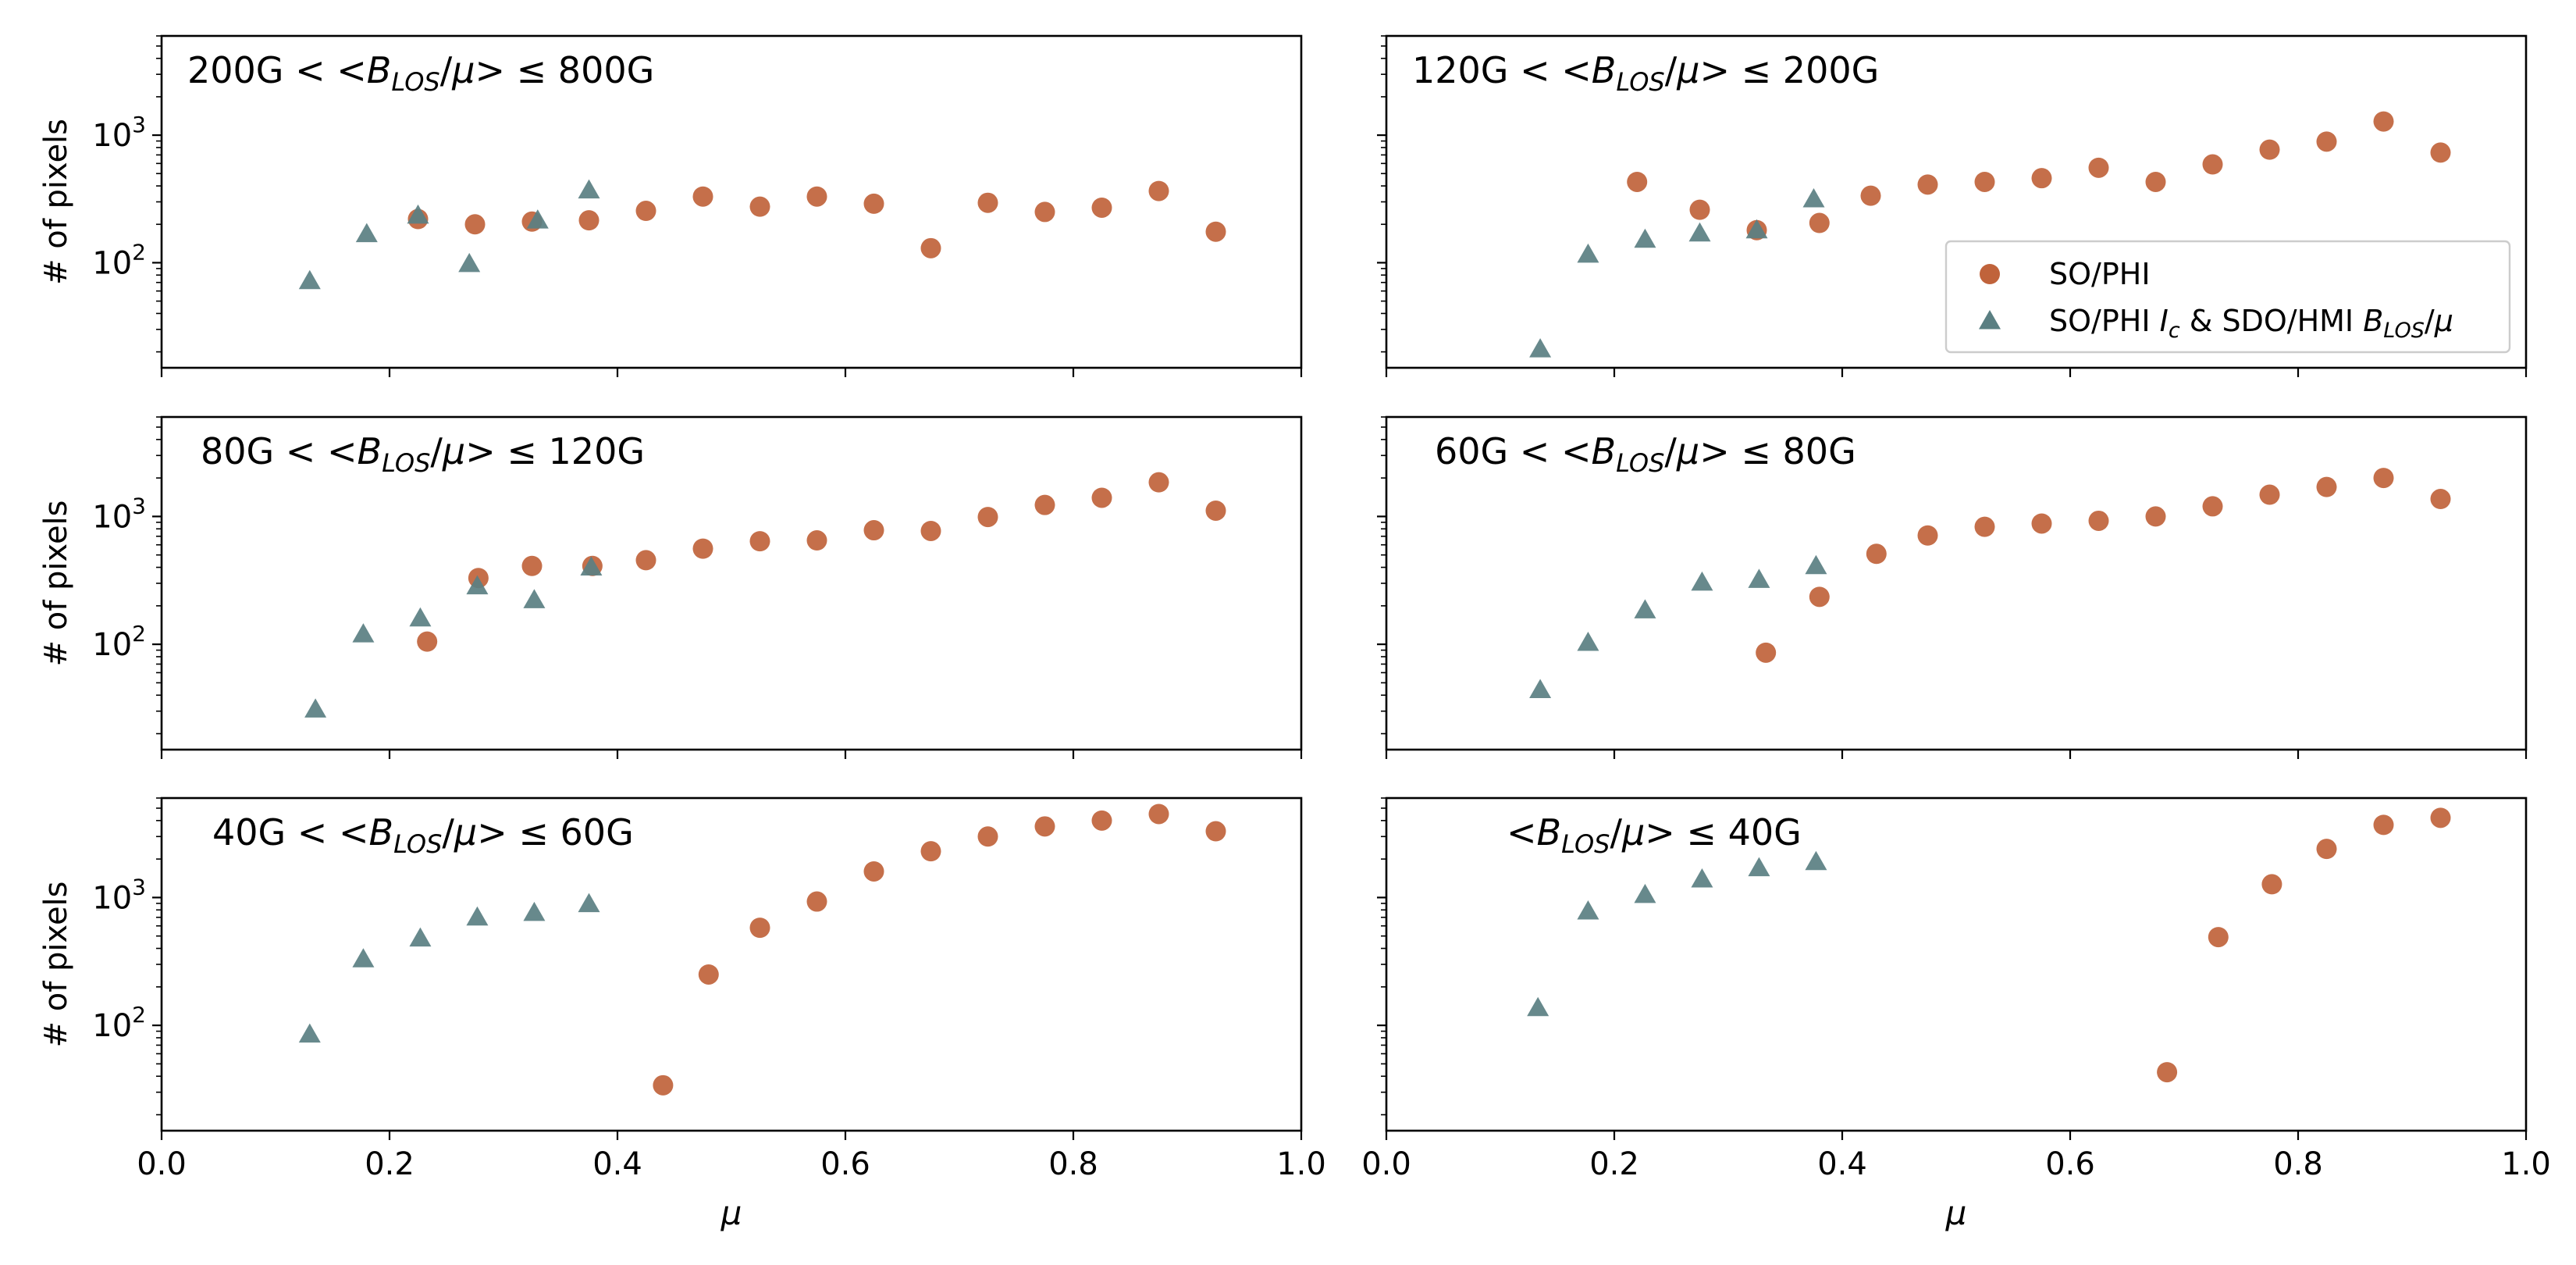  What do you see at coordinates (56, 964) in the screenshot?
I see `y-axis-label: # of pixels` at bounding box center [56, 964].